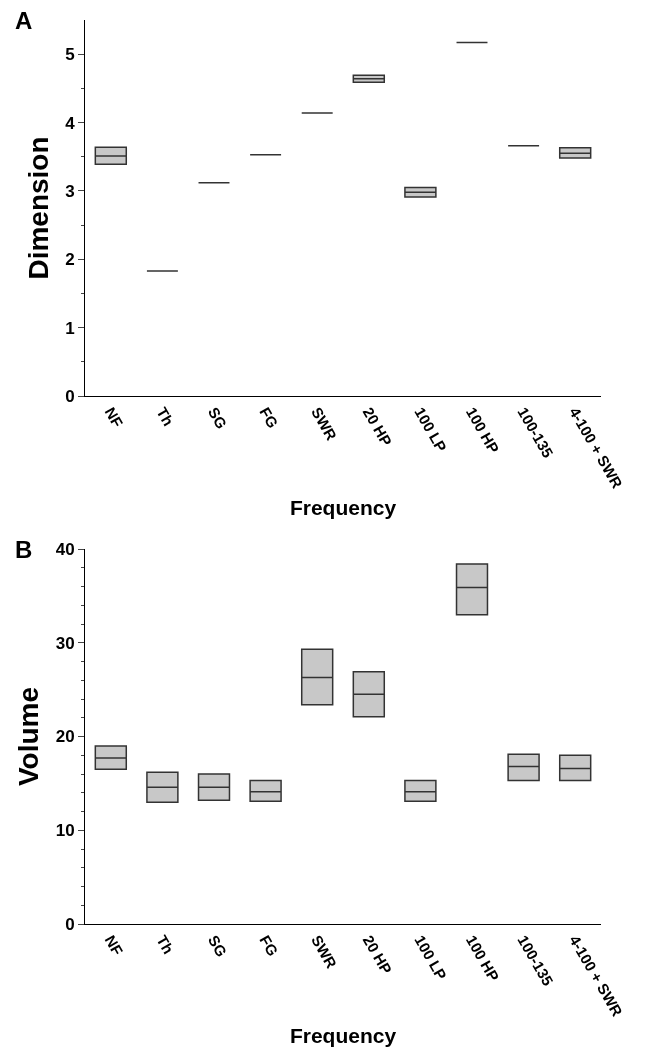 This screenshot has width=646, height=1056. Describe the element at coordinates (70, 328) in the screenshot. I see `y-tick-label: 1` at that location.